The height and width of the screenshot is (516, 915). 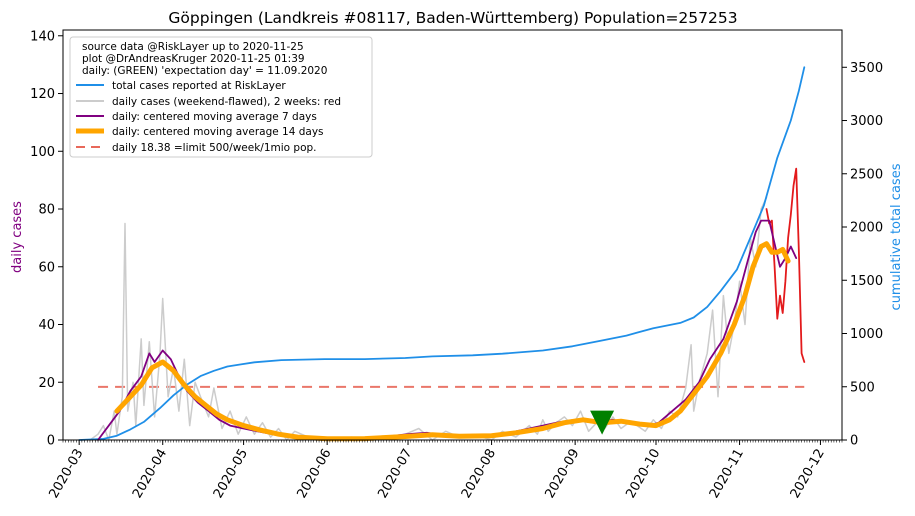 I want to click on x-tick-label: 2020-03, so click(x=66, y=474).